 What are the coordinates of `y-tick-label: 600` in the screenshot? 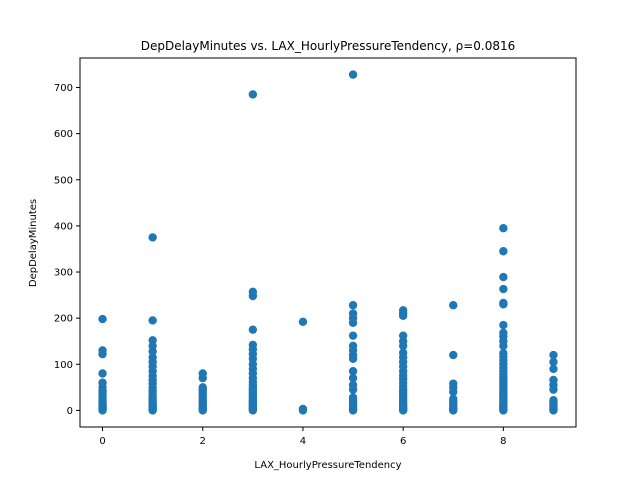 It's located at (63, 134).